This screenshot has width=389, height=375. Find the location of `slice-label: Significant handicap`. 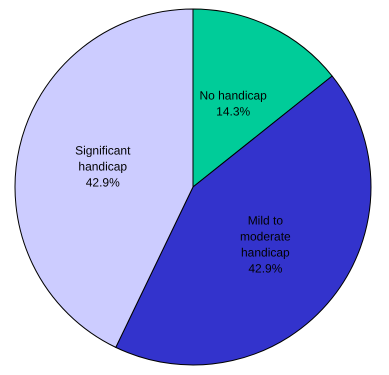

slice-label: Significant handicap is located at coordinates (103, 158).